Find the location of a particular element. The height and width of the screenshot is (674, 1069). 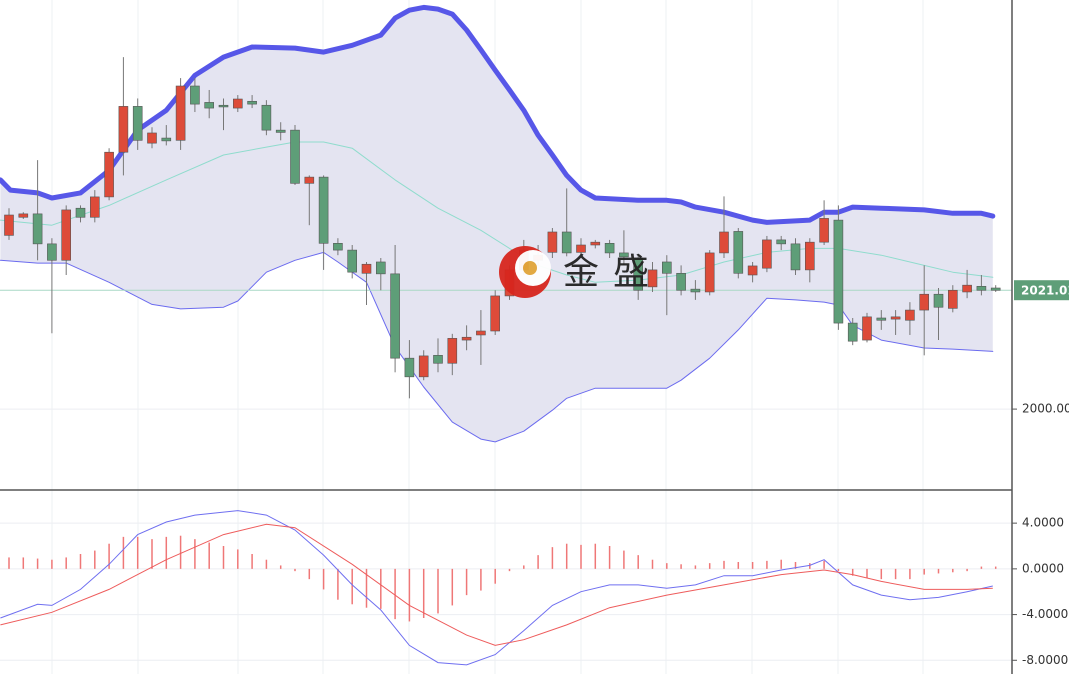

watermark-logo-dot is located at coordinates (530, 268).